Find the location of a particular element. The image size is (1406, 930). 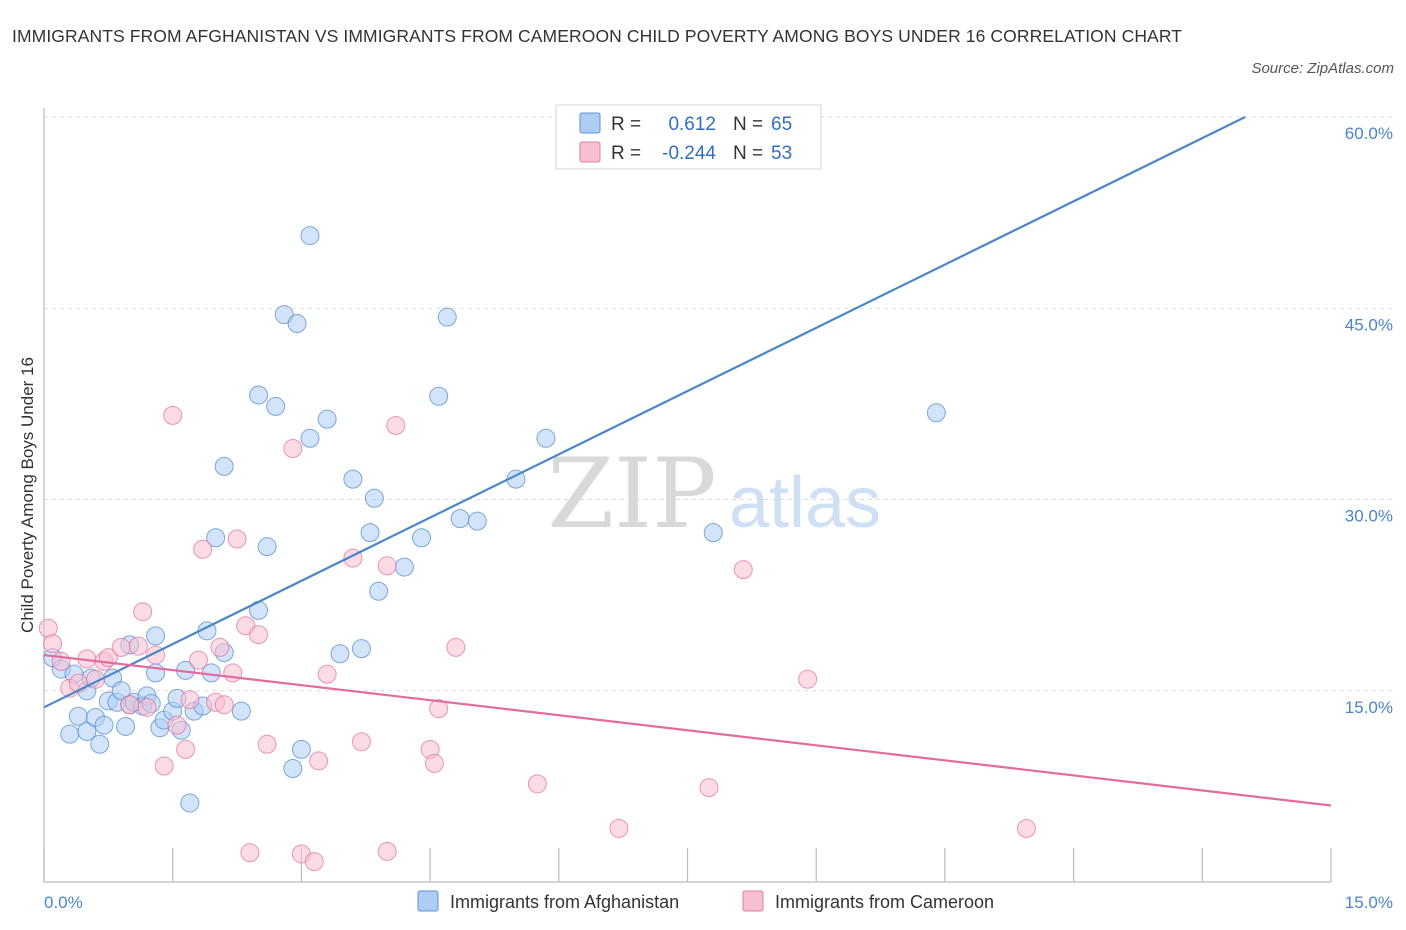

x-tick-label-min: 0.0% is located at coordinates (63, 902).